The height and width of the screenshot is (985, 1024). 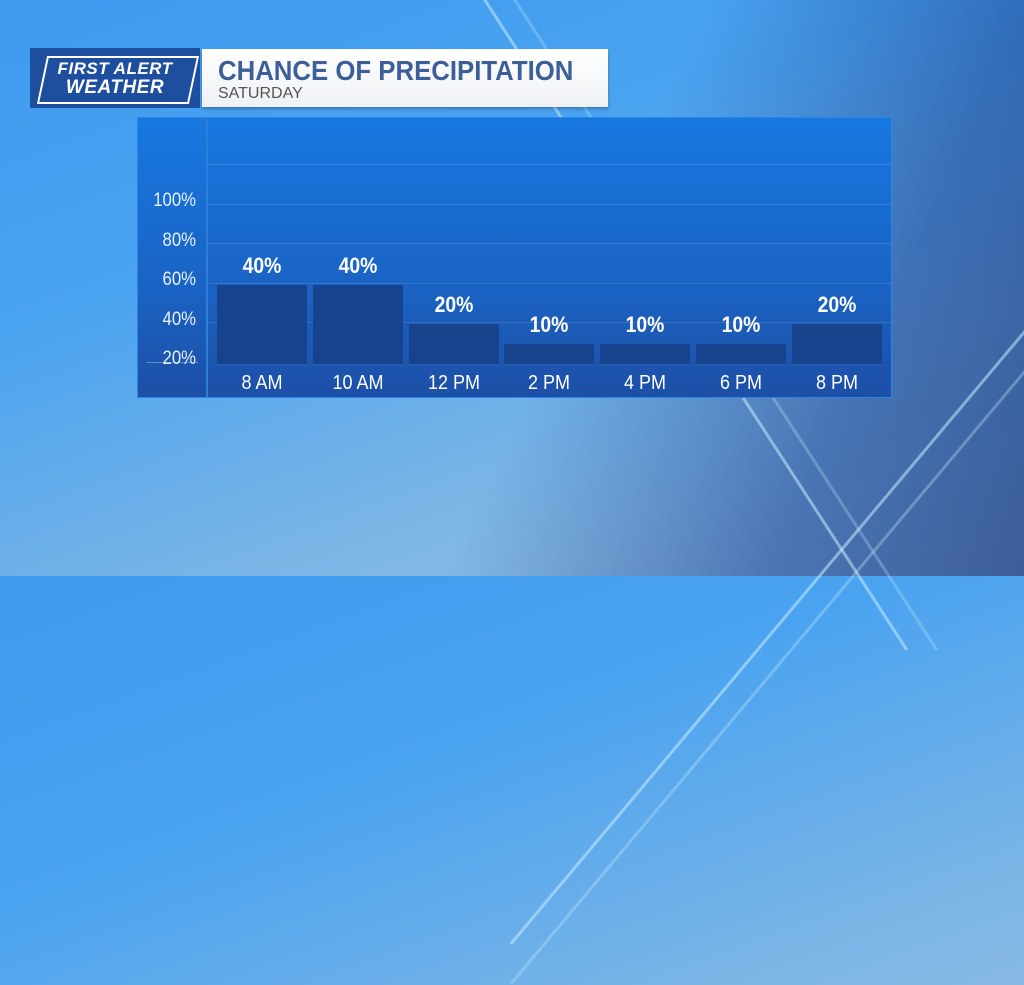 What do you see at coordinates (115, 68) in the screenshot?
I see `logo-line1: FIRST ALERT` at bounding box center [115, 68].